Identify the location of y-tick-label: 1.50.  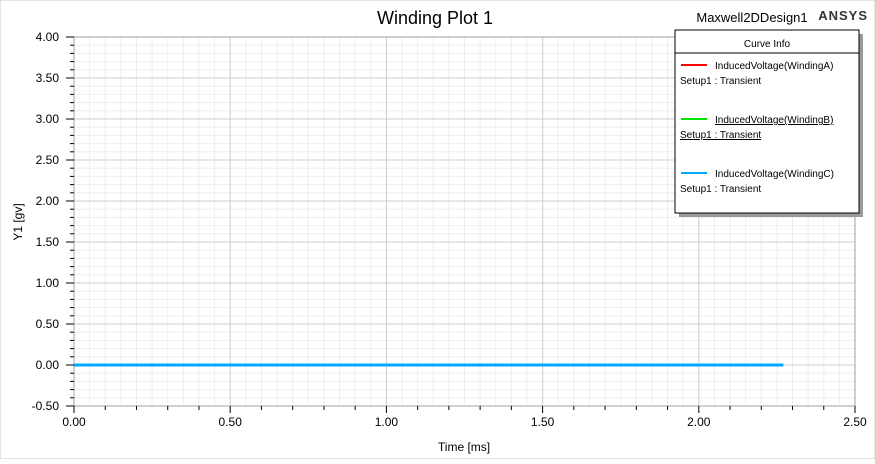
(48, 242).